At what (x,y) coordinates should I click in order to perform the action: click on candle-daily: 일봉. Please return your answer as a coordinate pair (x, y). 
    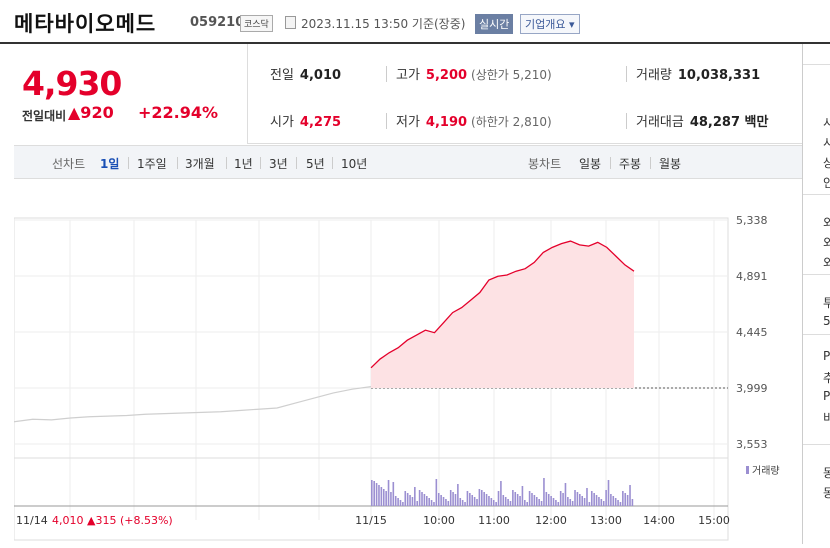
    Looking at the image, I should click on (590, 164).